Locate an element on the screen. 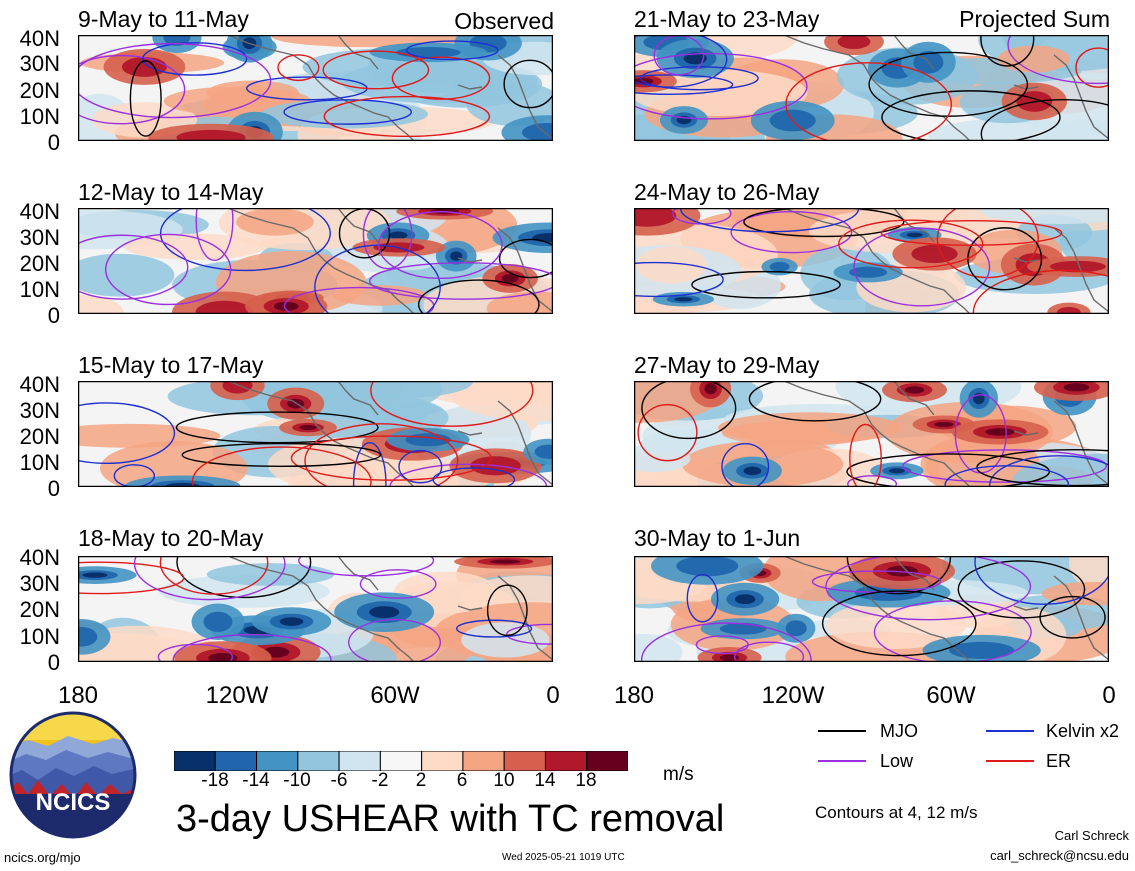 Image resolution: width=1135 pixels, height=871 pixels. lon-label-left: 120W is located at coordinates (237, 695).